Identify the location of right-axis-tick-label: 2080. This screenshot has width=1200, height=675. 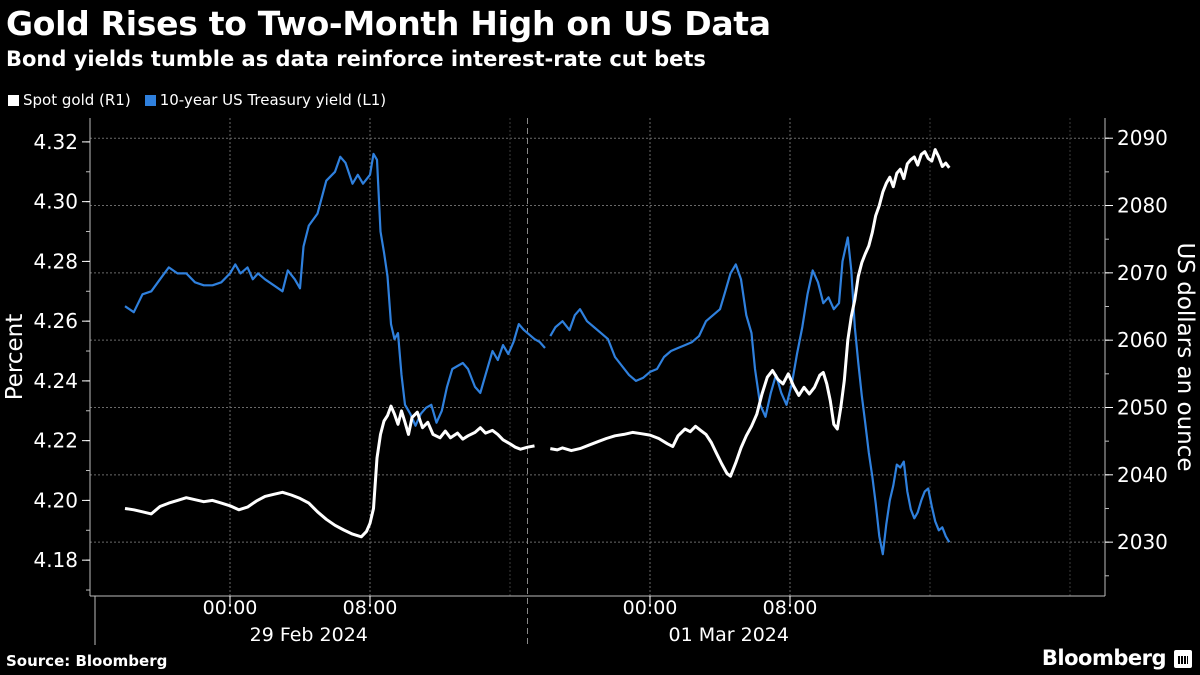
(1142, 206).